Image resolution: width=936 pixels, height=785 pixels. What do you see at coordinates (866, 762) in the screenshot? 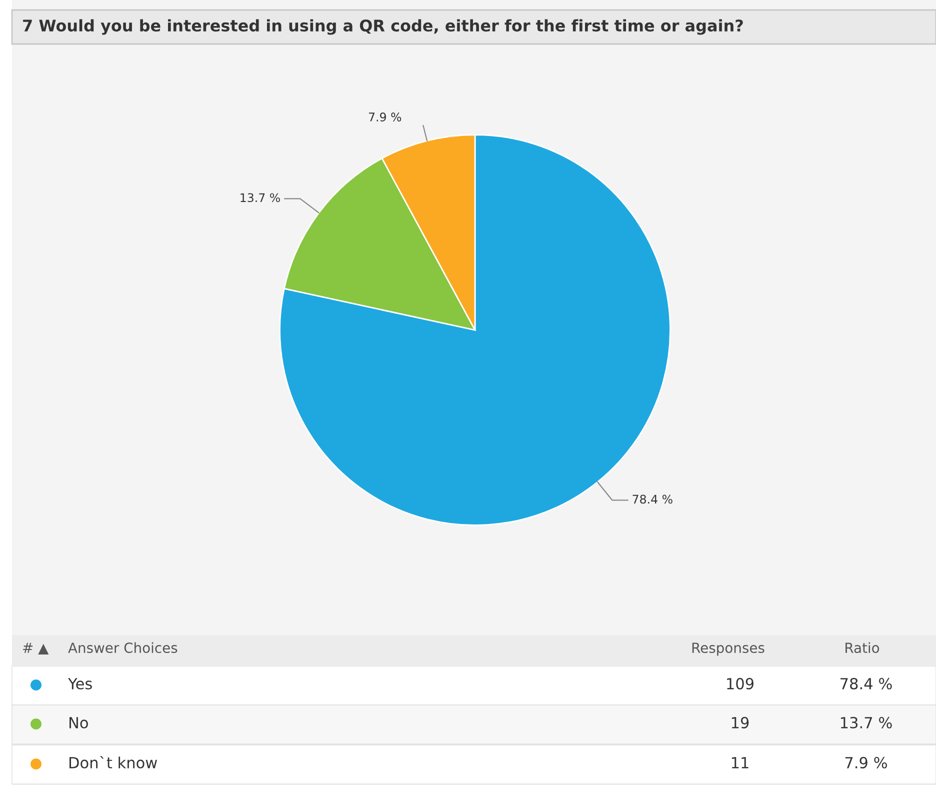
I see `text: 7.9 %` at bounding box center [866, 762].